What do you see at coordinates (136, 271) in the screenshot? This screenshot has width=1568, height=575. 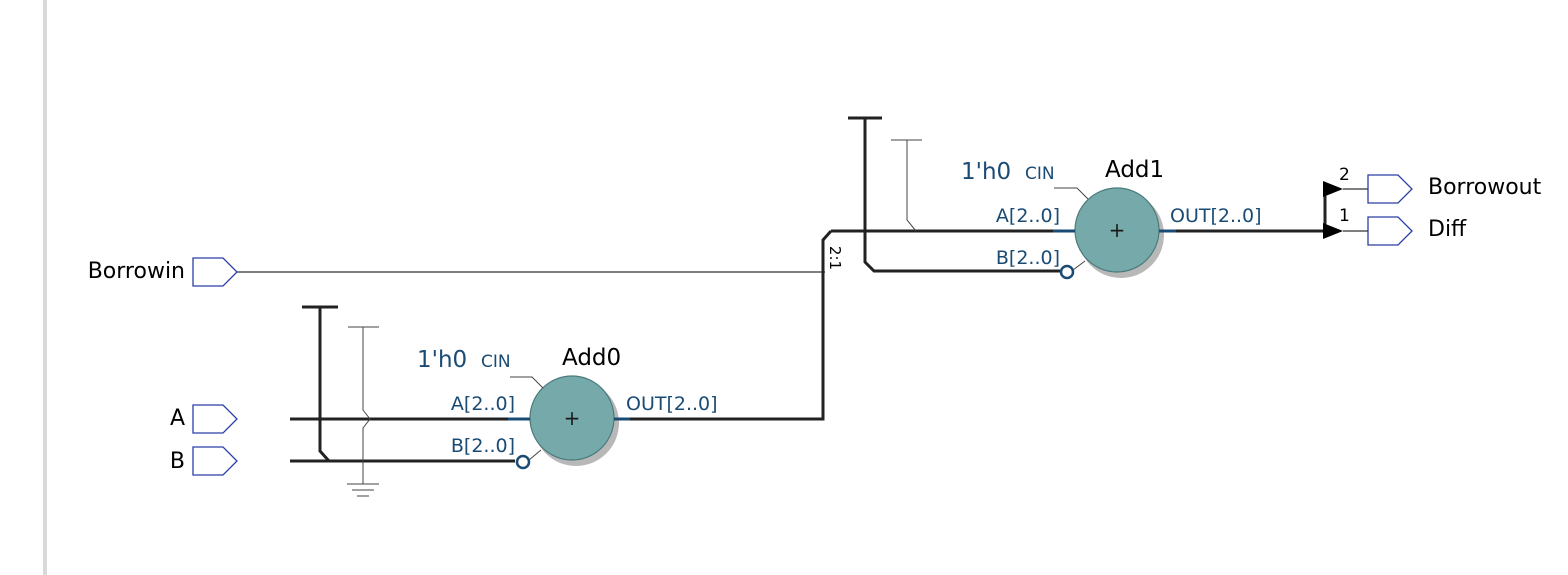 I see `borrowin-label: Borrowin` at bounding box center [136, 271].